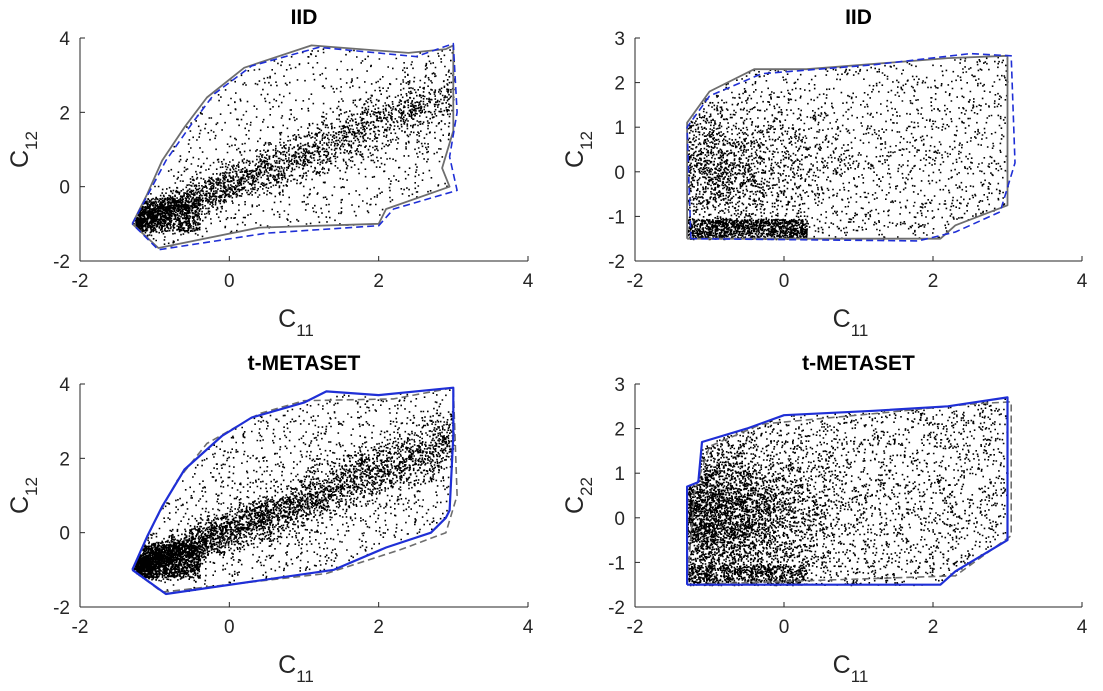 This screenshot has height=691, width=1103. I want to click on gray-dashed-boundary, so click(294, 489).